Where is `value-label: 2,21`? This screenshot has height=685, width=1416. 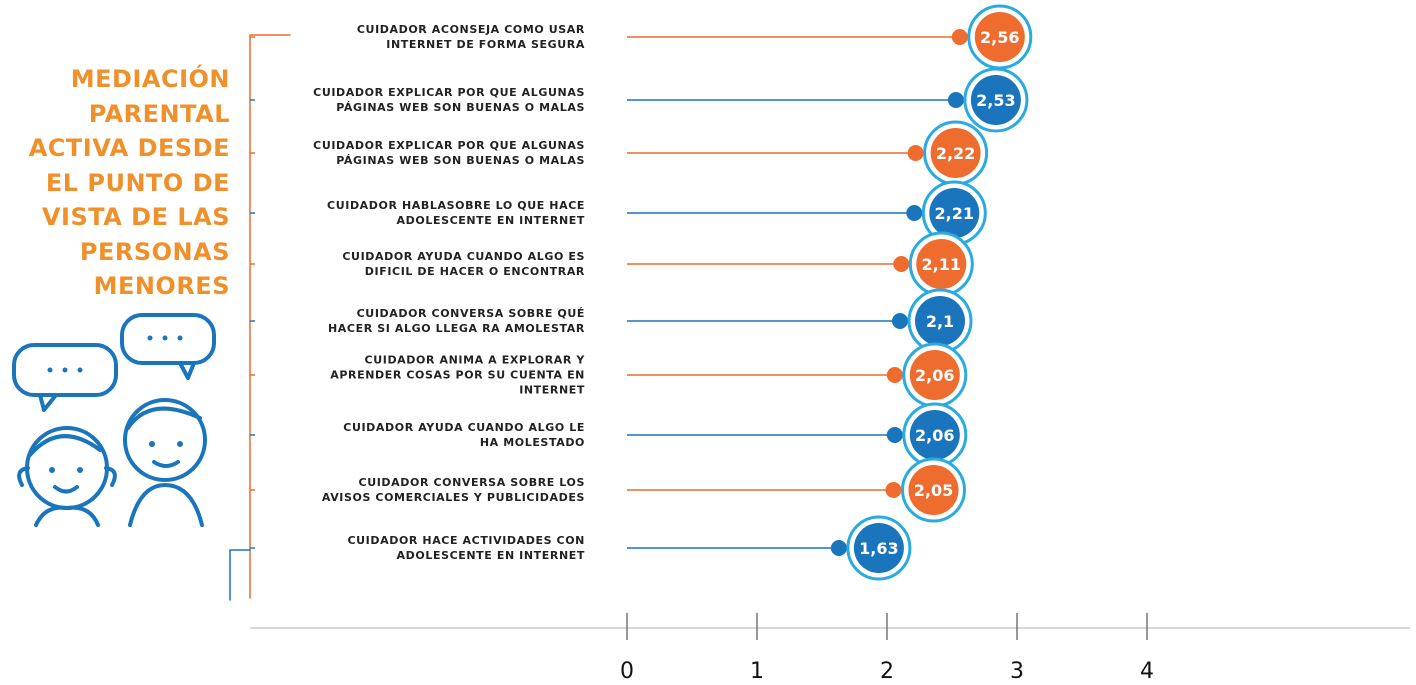 value-label: 2,21 is located at coordinates (954, 213).